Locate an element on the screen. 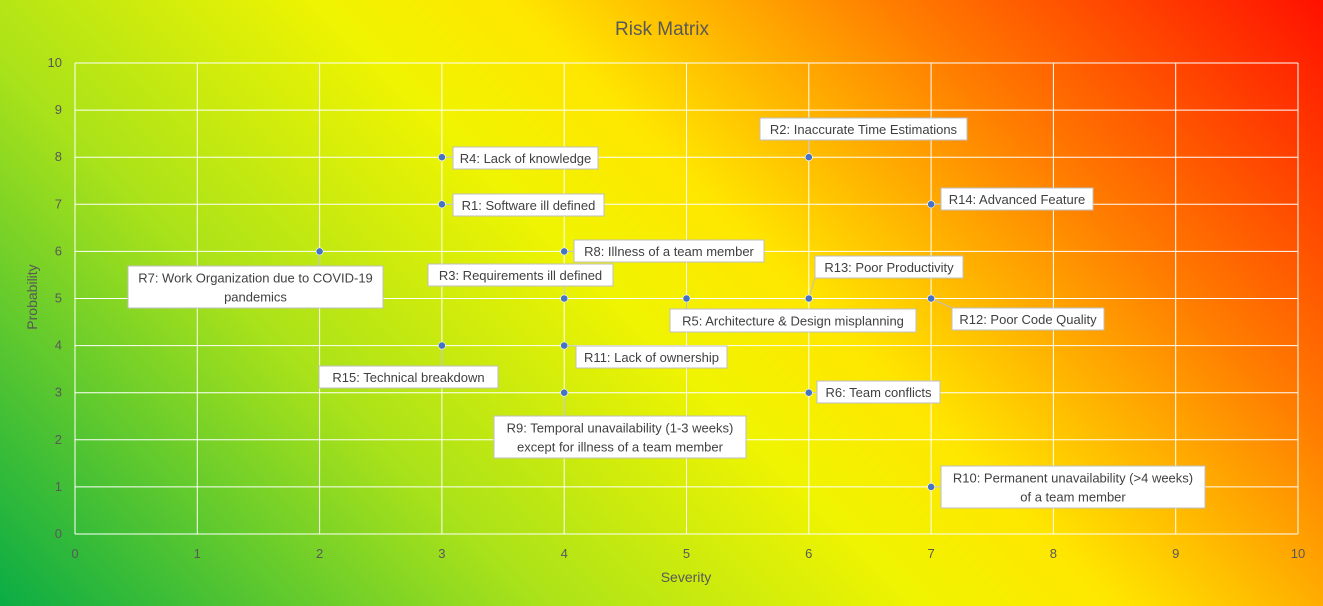 Image resolution: width=1323 pixels, height=606 pixels. data-label-r15: R15: Technical breakdown is located at coordinates (408, 377).